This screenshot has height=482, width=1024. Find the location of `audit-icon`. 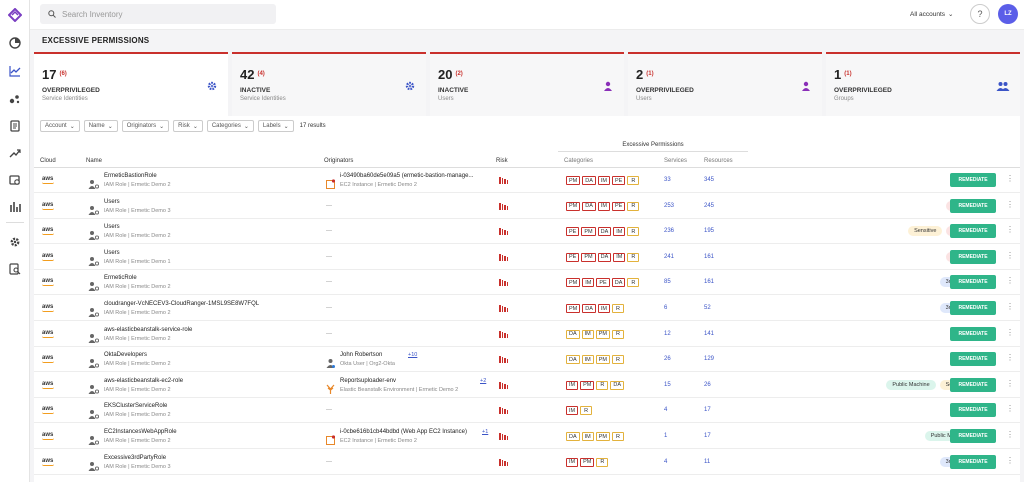

audit-icon is located at coordinates (15, 269).